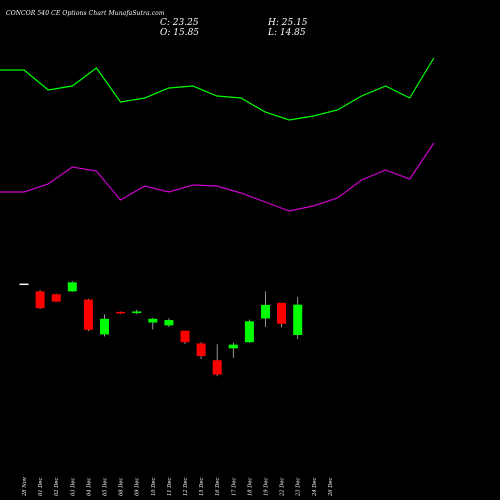 The height and width of the screenshot is (500, 500). I want to click on x-tick-label: 16 Dec, so click(218, 487).